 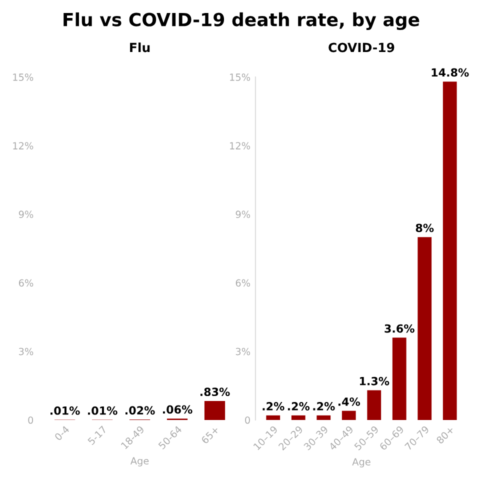 What do you see at coordinates (375, 381) in the screenshot?
I see `data-label: 1.3%` at bounding box center [375, 381].